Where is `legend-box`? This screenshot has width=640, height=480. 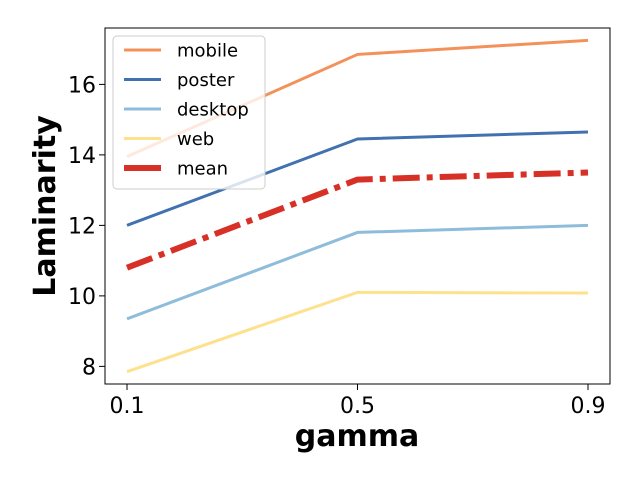
legend-box is located at coordinates (189, 112).